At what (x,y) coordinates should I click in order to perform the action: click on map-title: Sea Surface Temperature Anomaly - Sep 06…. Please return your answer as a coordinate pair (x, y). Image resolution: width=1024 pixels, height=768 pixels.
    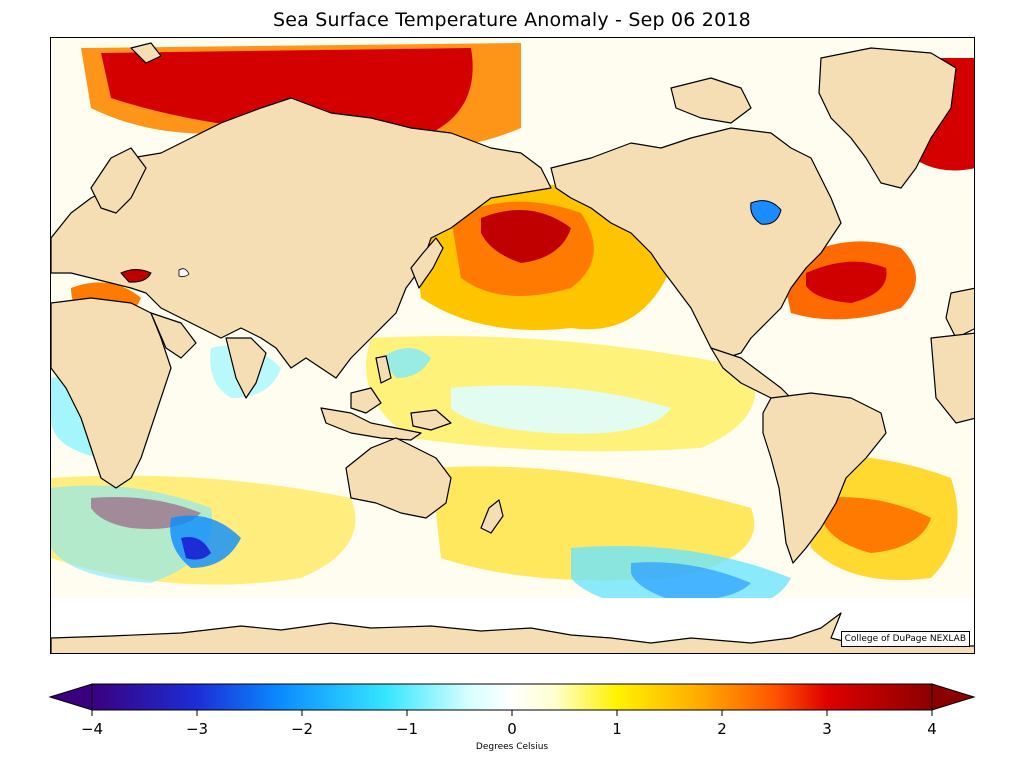
    Looking at the image, I should click on (512, 20).